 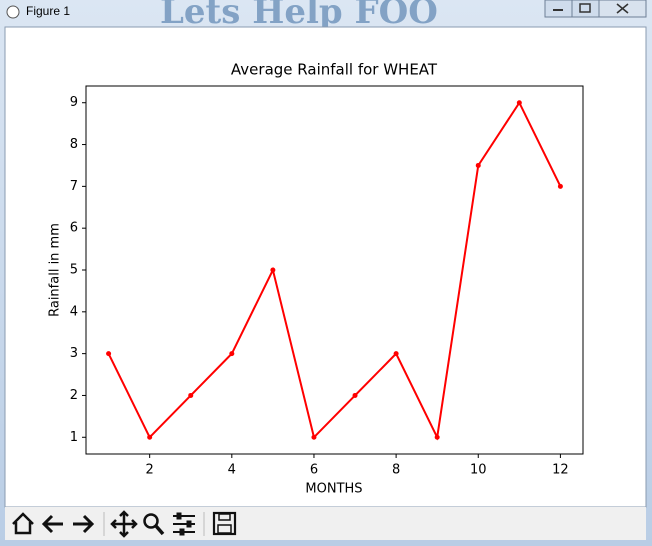 What do you see at coordinates (74, 437) in the screenshot?
I see `y-tick-label: 1` at bounding box center [74, 437].